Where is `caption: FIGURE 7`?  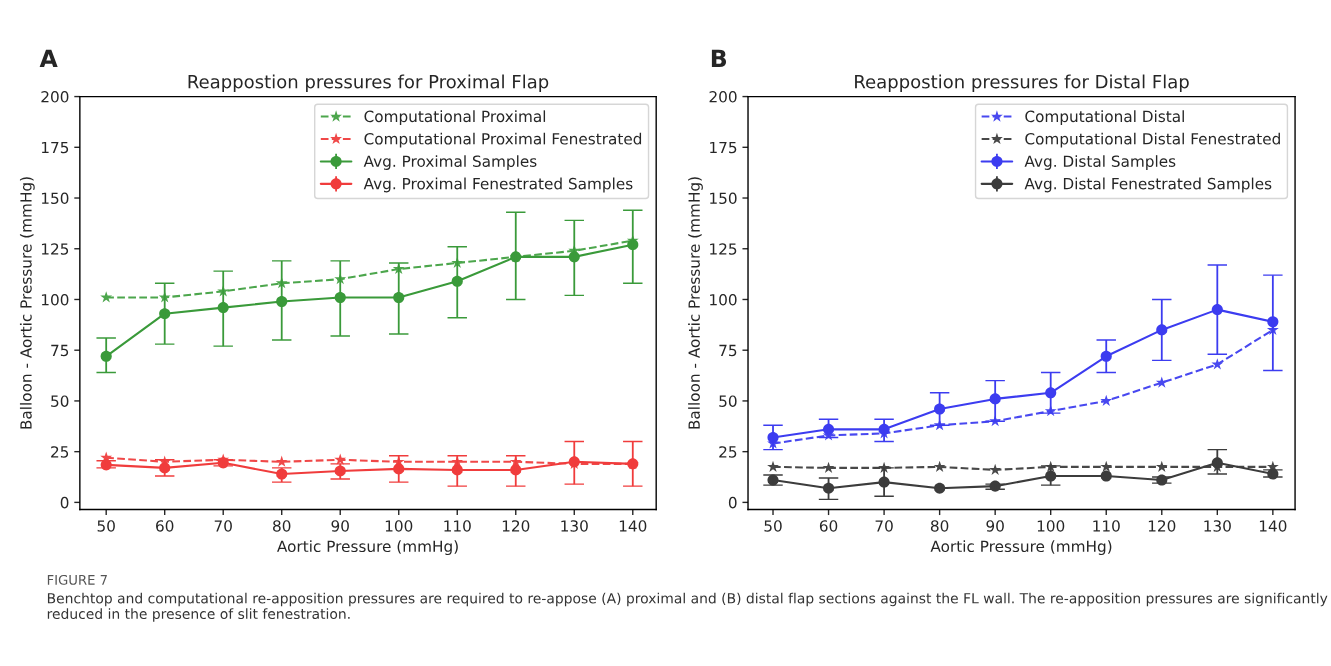
caption: FIGURE 7 is located at coordinates (77, 579).